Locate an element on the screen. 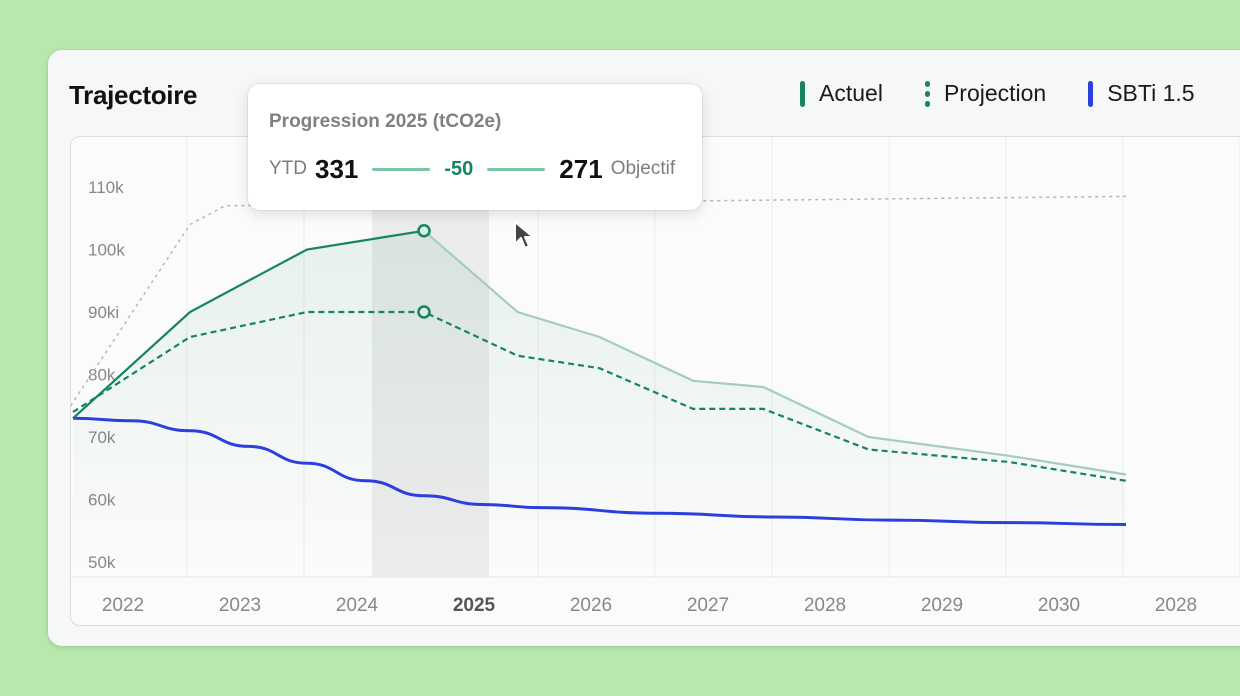  legend-item-projection: Projection is located at coordinates (985, 93).